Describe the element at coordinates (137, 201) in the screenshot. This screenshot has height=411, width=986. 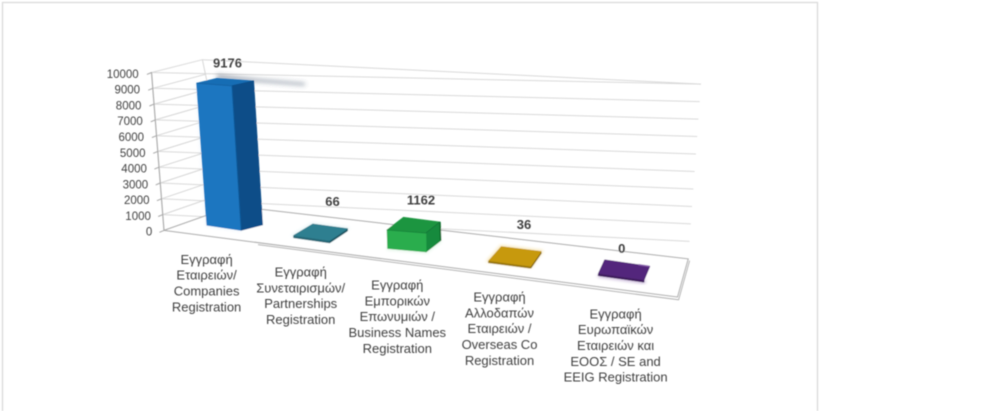
I see `svg-text: 2000` at that location.